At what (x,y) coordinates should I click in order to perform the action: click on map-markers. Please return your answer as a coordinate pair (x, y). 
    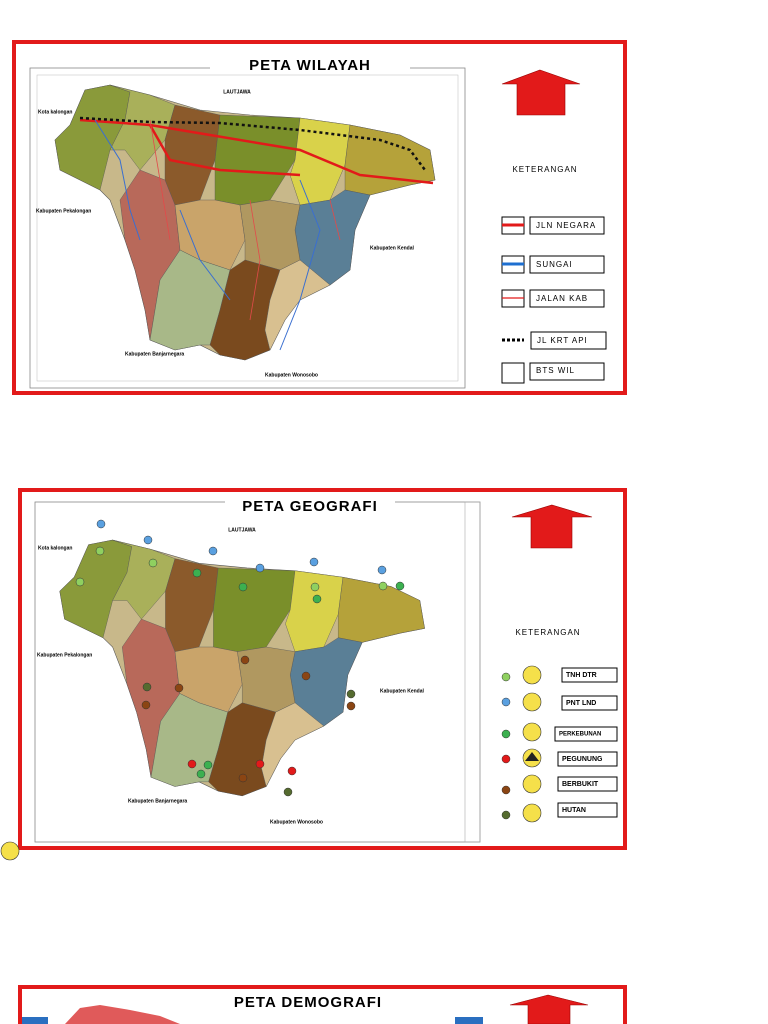
    Looking at the image, I should click on (240, 658).